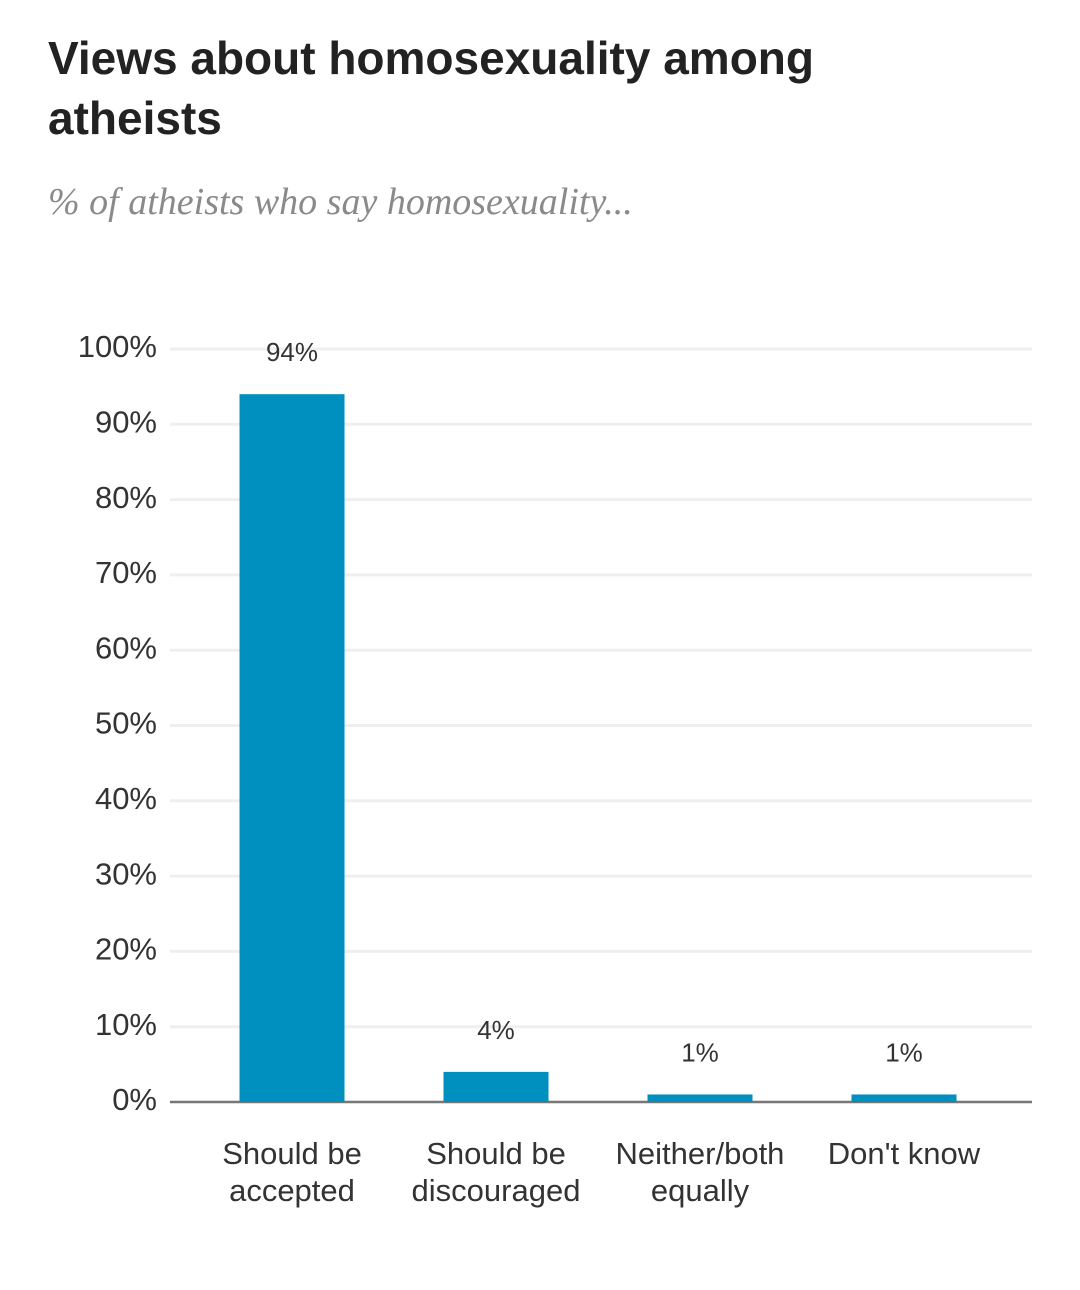 The width and height of the screenshot is (1080, 1290). What do you see at coordinates (126, 572) in the screenshot?
I see `y-tick-label: 70%` at bounding box center [126, 572].